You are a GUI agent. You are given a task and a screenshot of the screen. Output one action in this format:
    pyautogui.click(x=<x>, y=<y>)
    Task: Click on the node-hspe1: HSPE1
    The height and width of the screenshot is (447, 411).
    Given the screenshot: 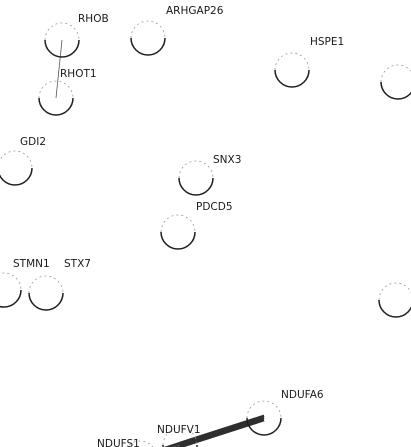 What is the action you would take?
    pyautogui.click(x=309, y=62)
    